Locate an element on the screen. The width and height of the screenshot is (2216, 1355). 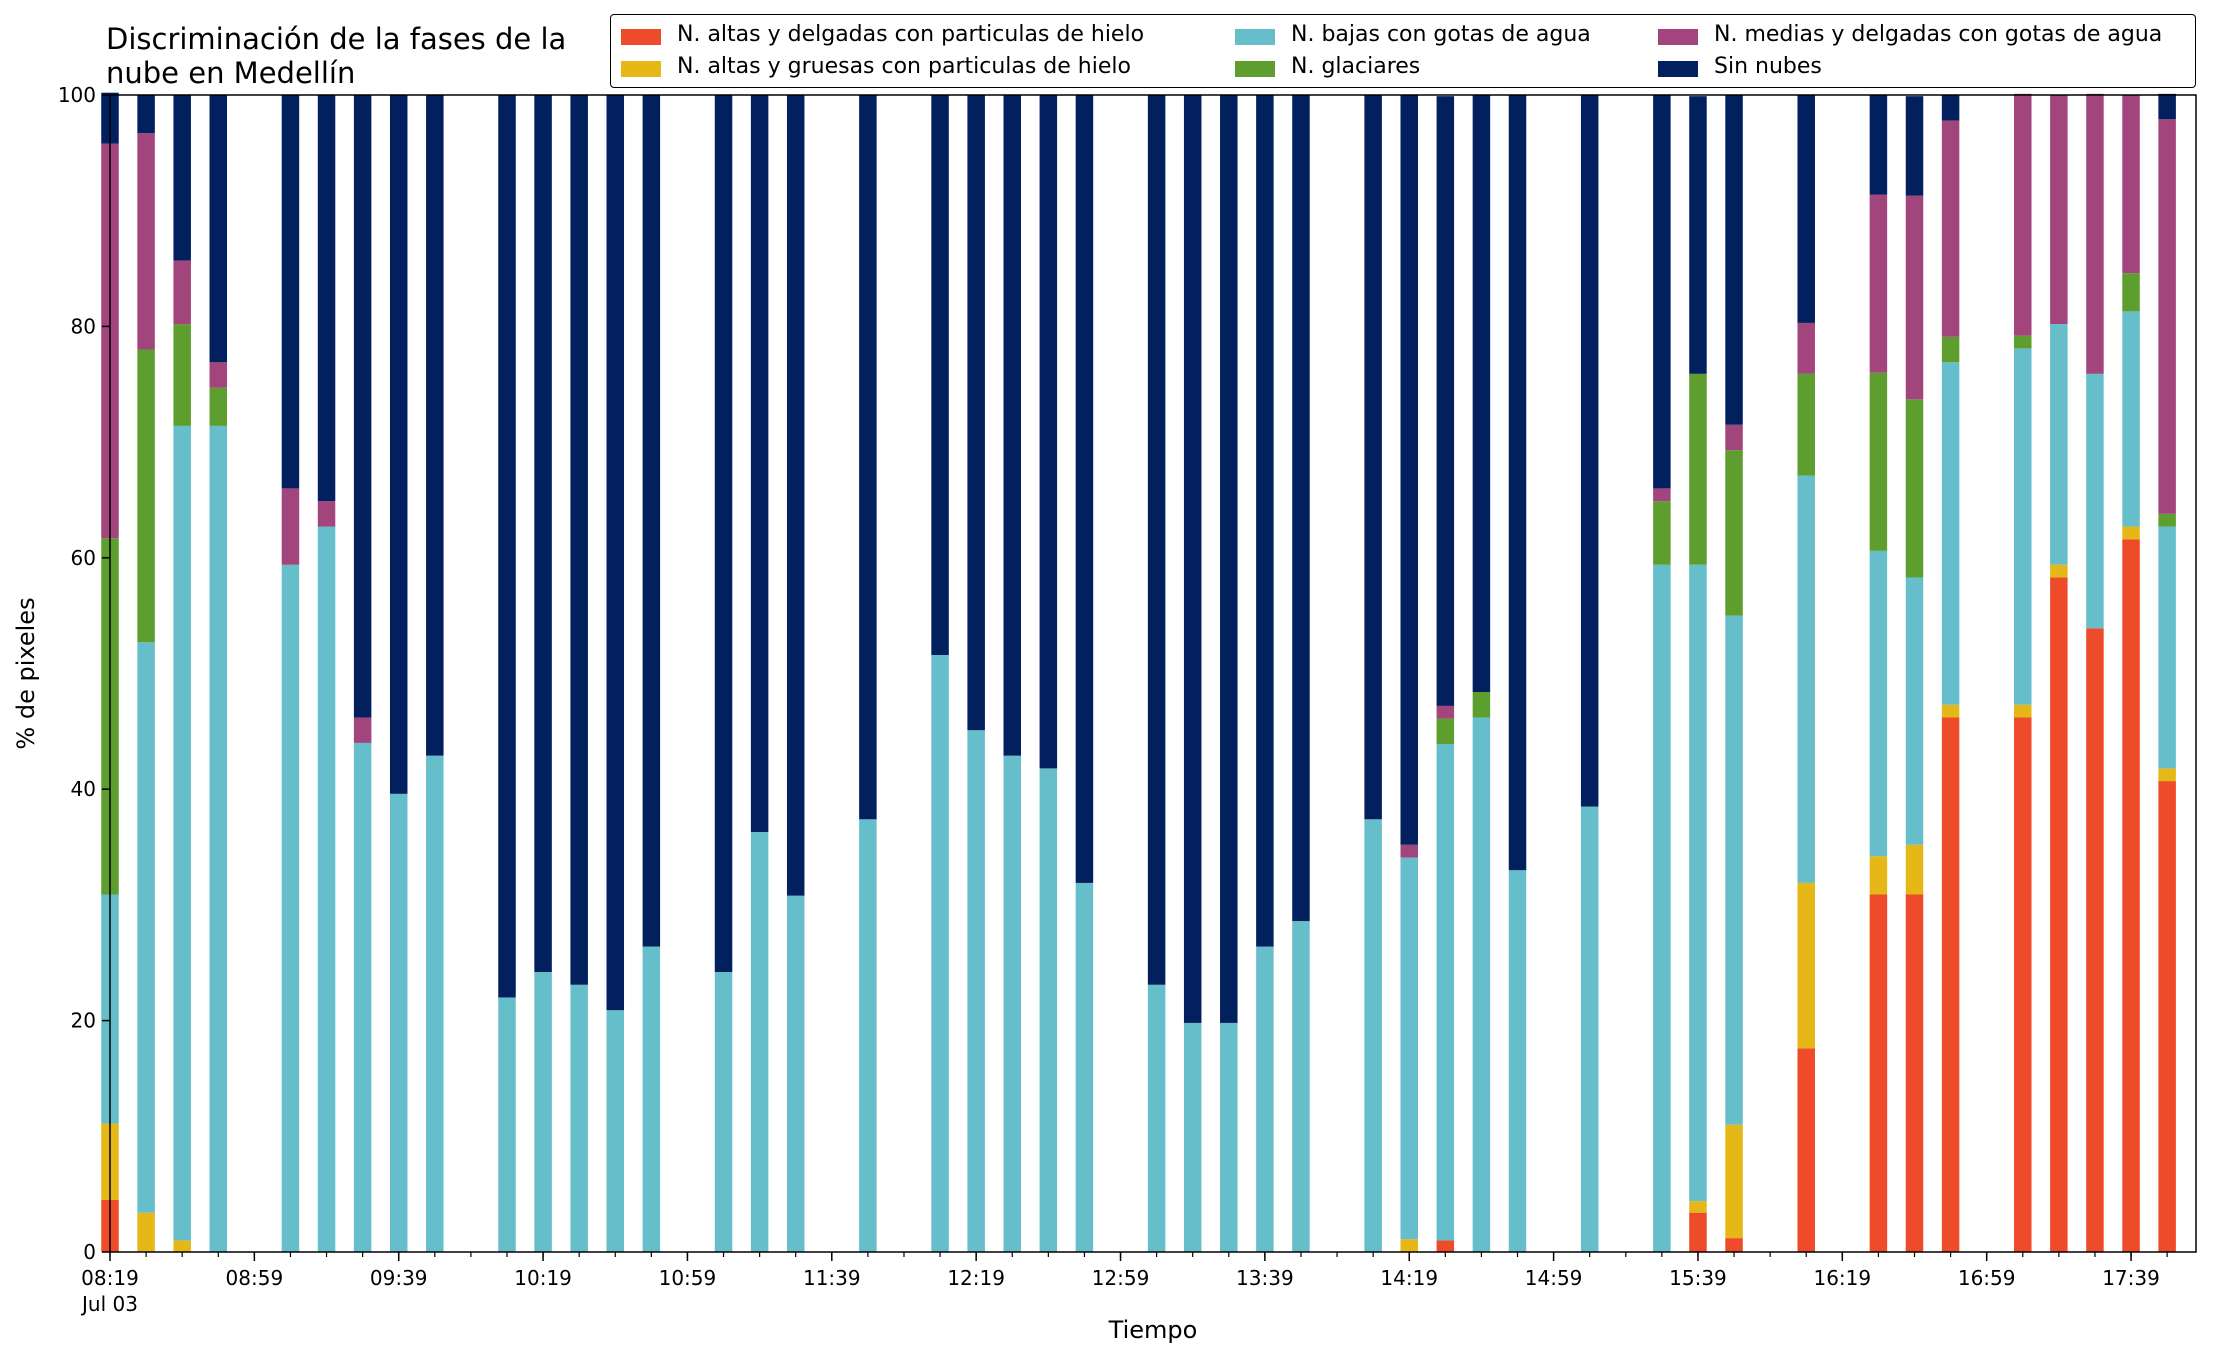
x-tick-label: 12:19 is located at coordinates (976, 1278).